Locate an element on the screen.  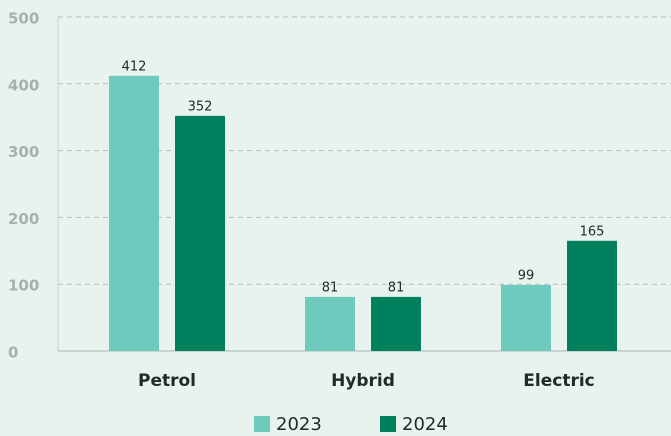
x-tick-label: Hybrid is located at coordinates (363, 381).